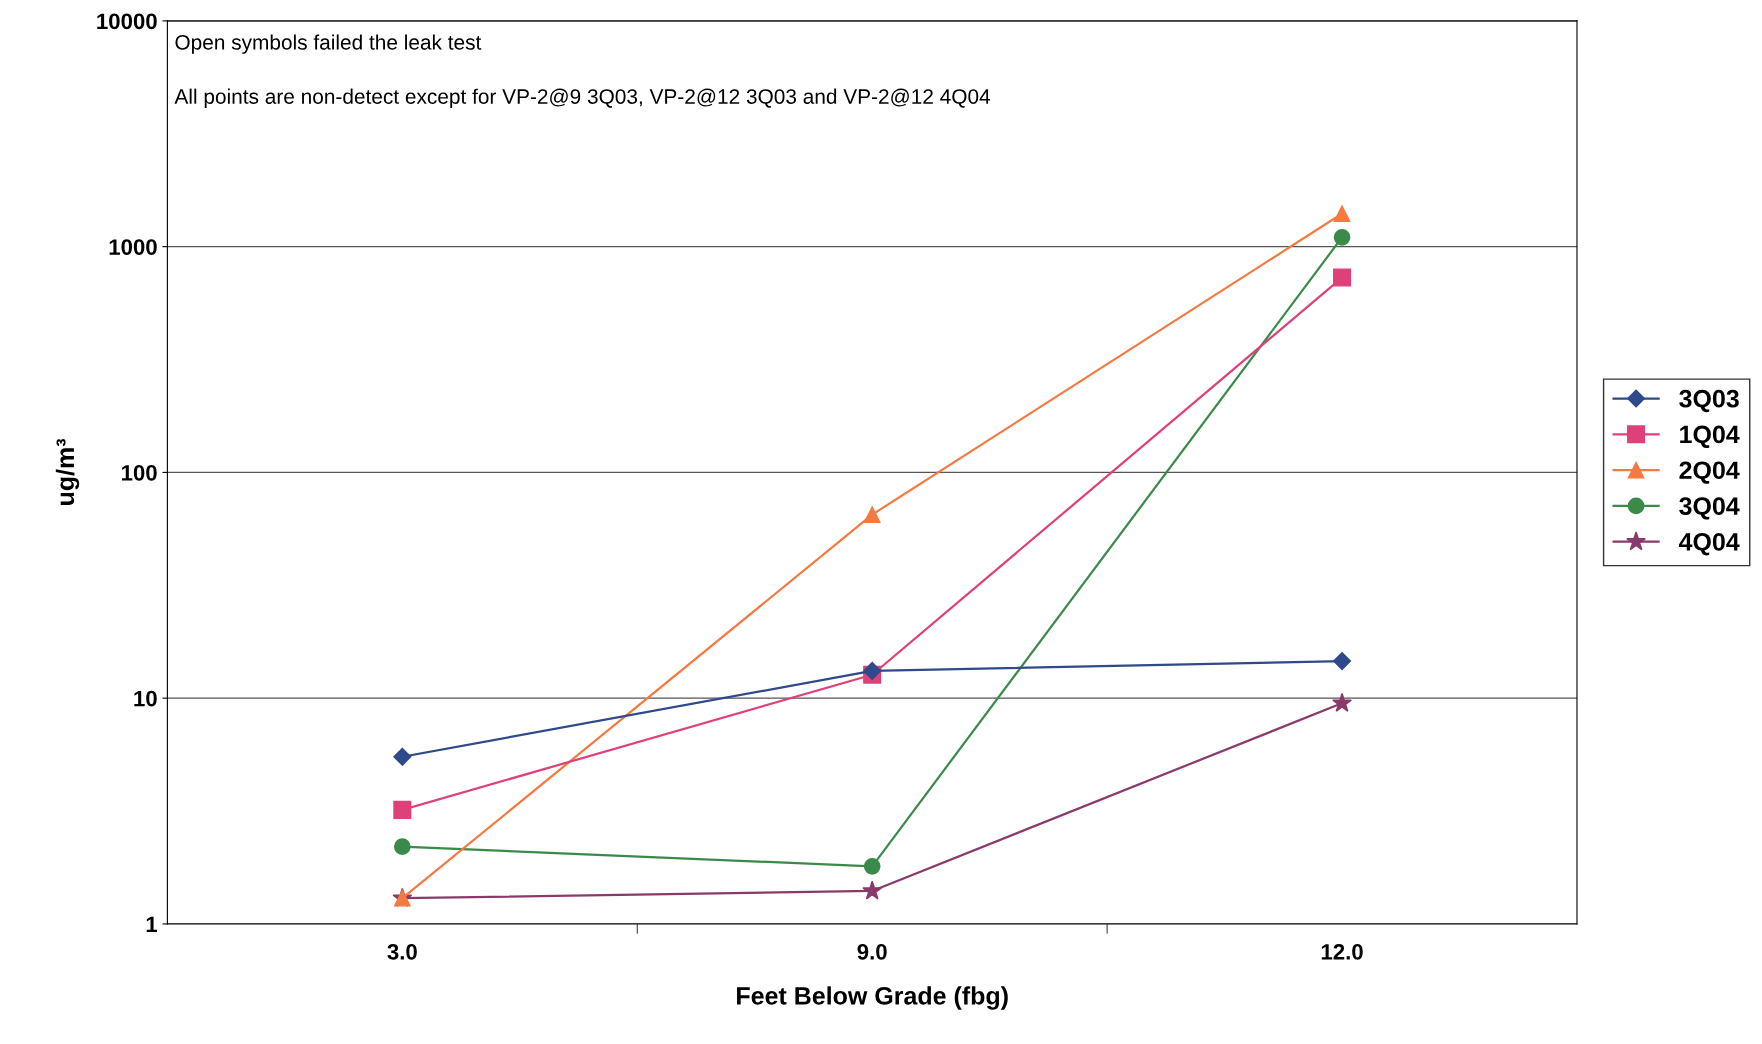  Describe the element at coordinates (67, 471) in the screenshot. I see `y-axis-title: ug/m³` at that location.